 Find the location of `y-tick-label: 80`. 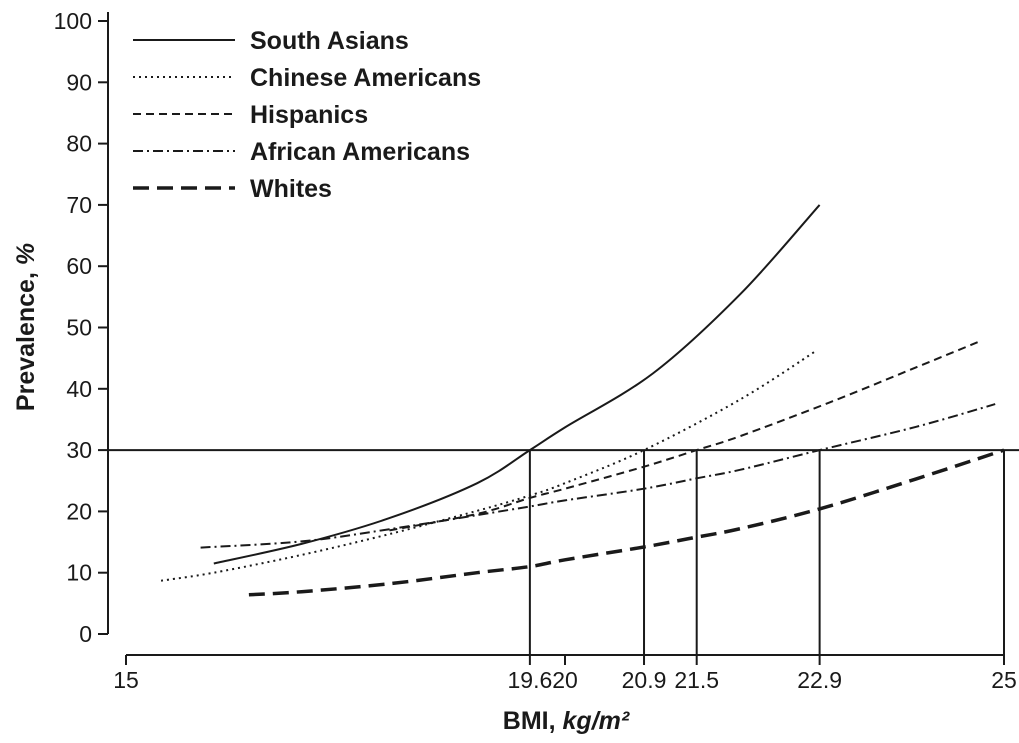

y-tick-label: 80 is located at coordinates (79, 144).